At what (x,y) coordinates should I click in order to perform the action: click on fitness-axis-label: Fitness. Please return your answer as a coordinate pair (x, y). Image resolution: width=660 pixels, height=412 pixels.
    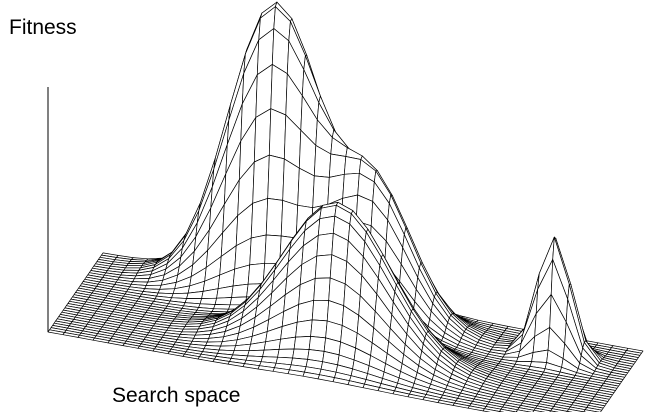
    Looking at the image, I should click on (43, 27).